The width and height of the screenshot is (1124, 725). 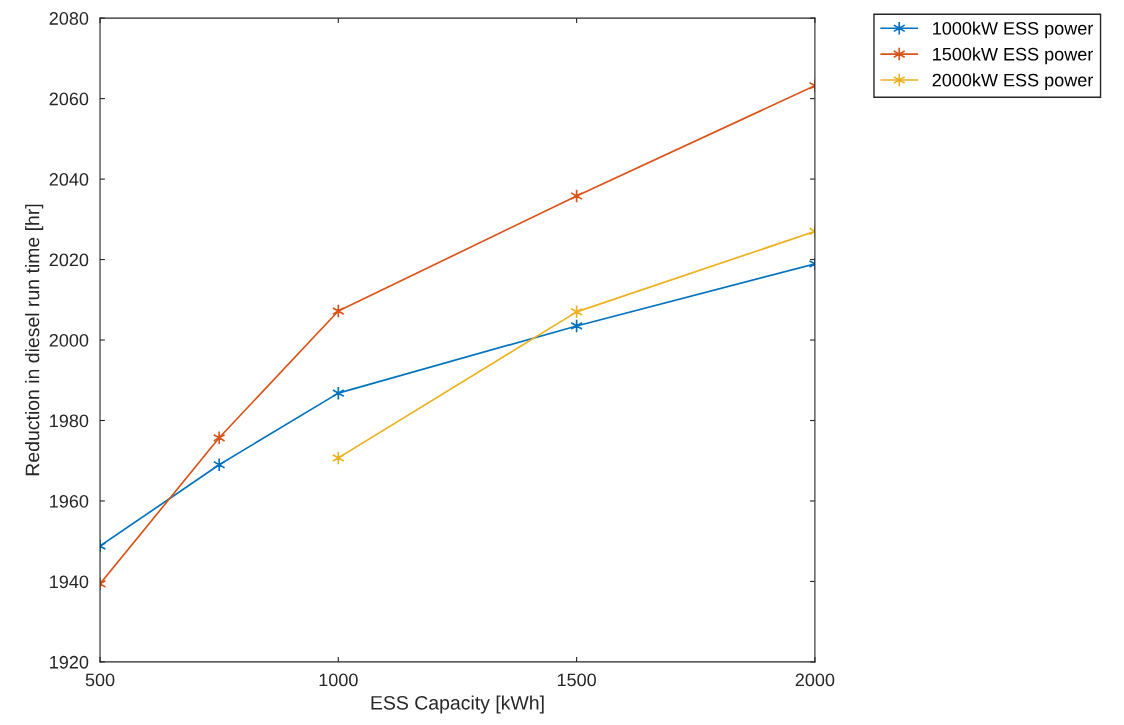 I want to click on y-tick-label: 1980, so click(x=69, y=421).